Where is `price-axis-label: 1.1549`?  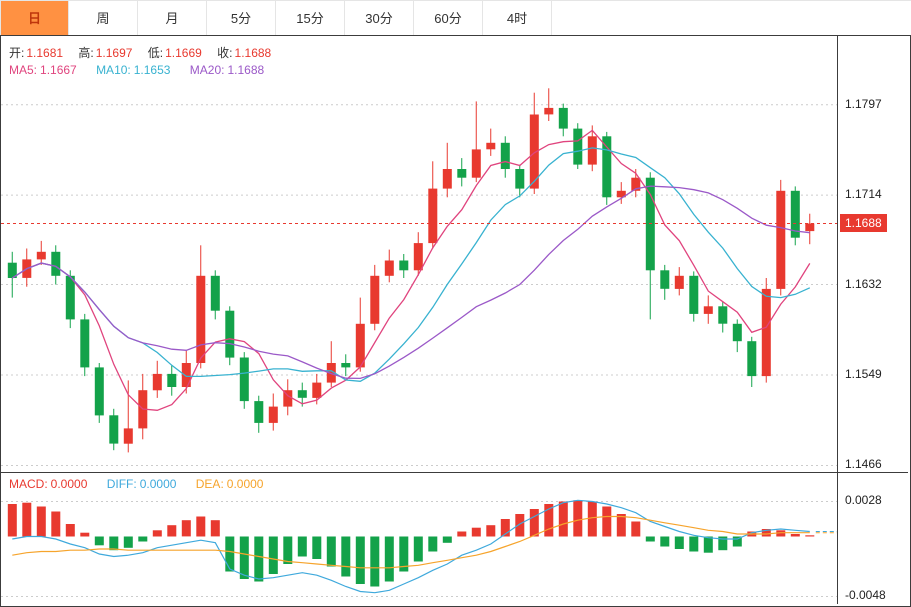 price-axis-label: 1.1549 is located at coordinates (863, 374).